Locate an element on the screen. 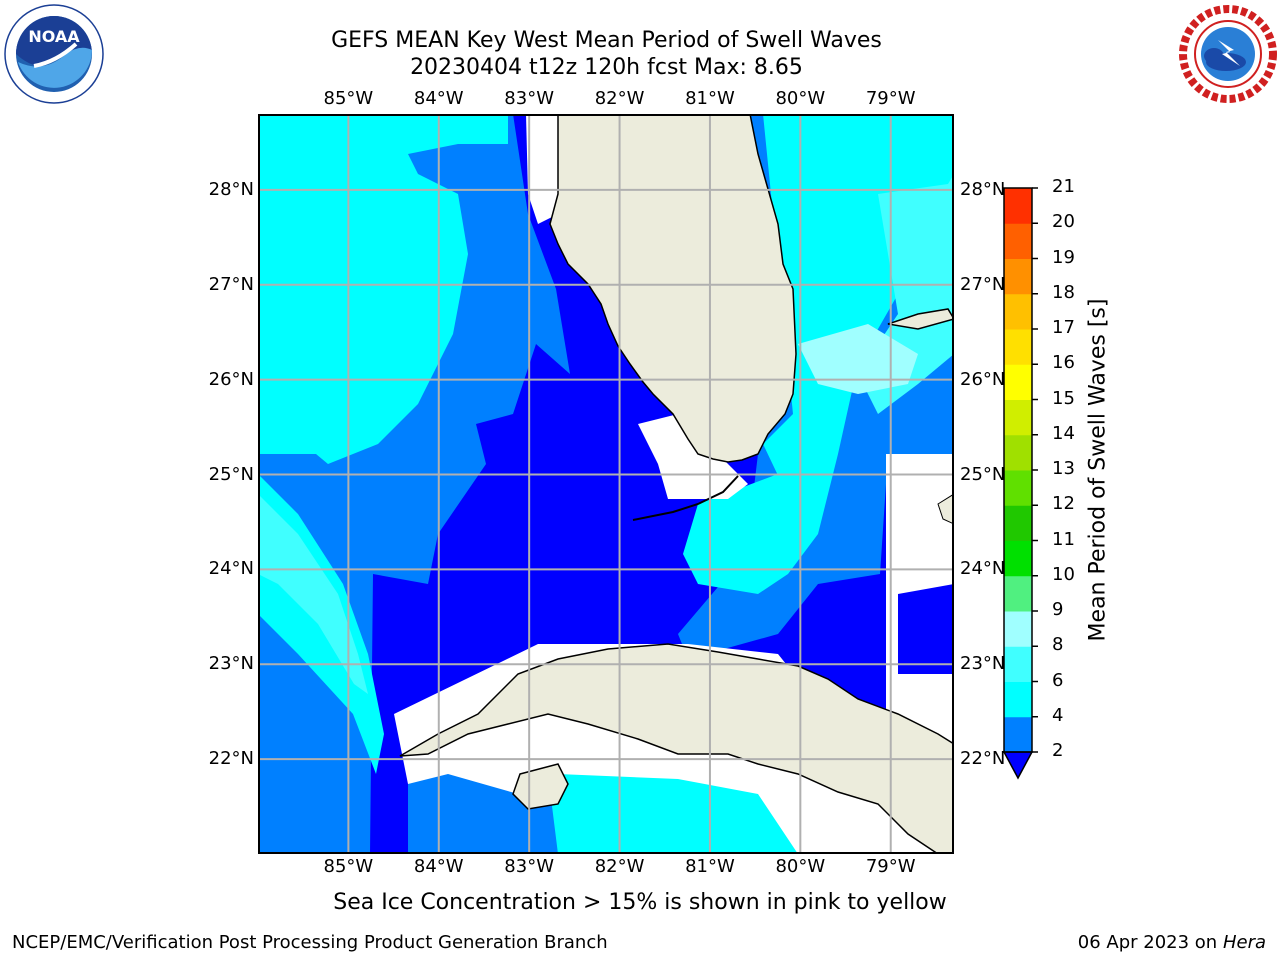 The width and height of the screenshot is (1280, 960). colorbar-tick-label: 17 is located at coordinates (1063, 327).